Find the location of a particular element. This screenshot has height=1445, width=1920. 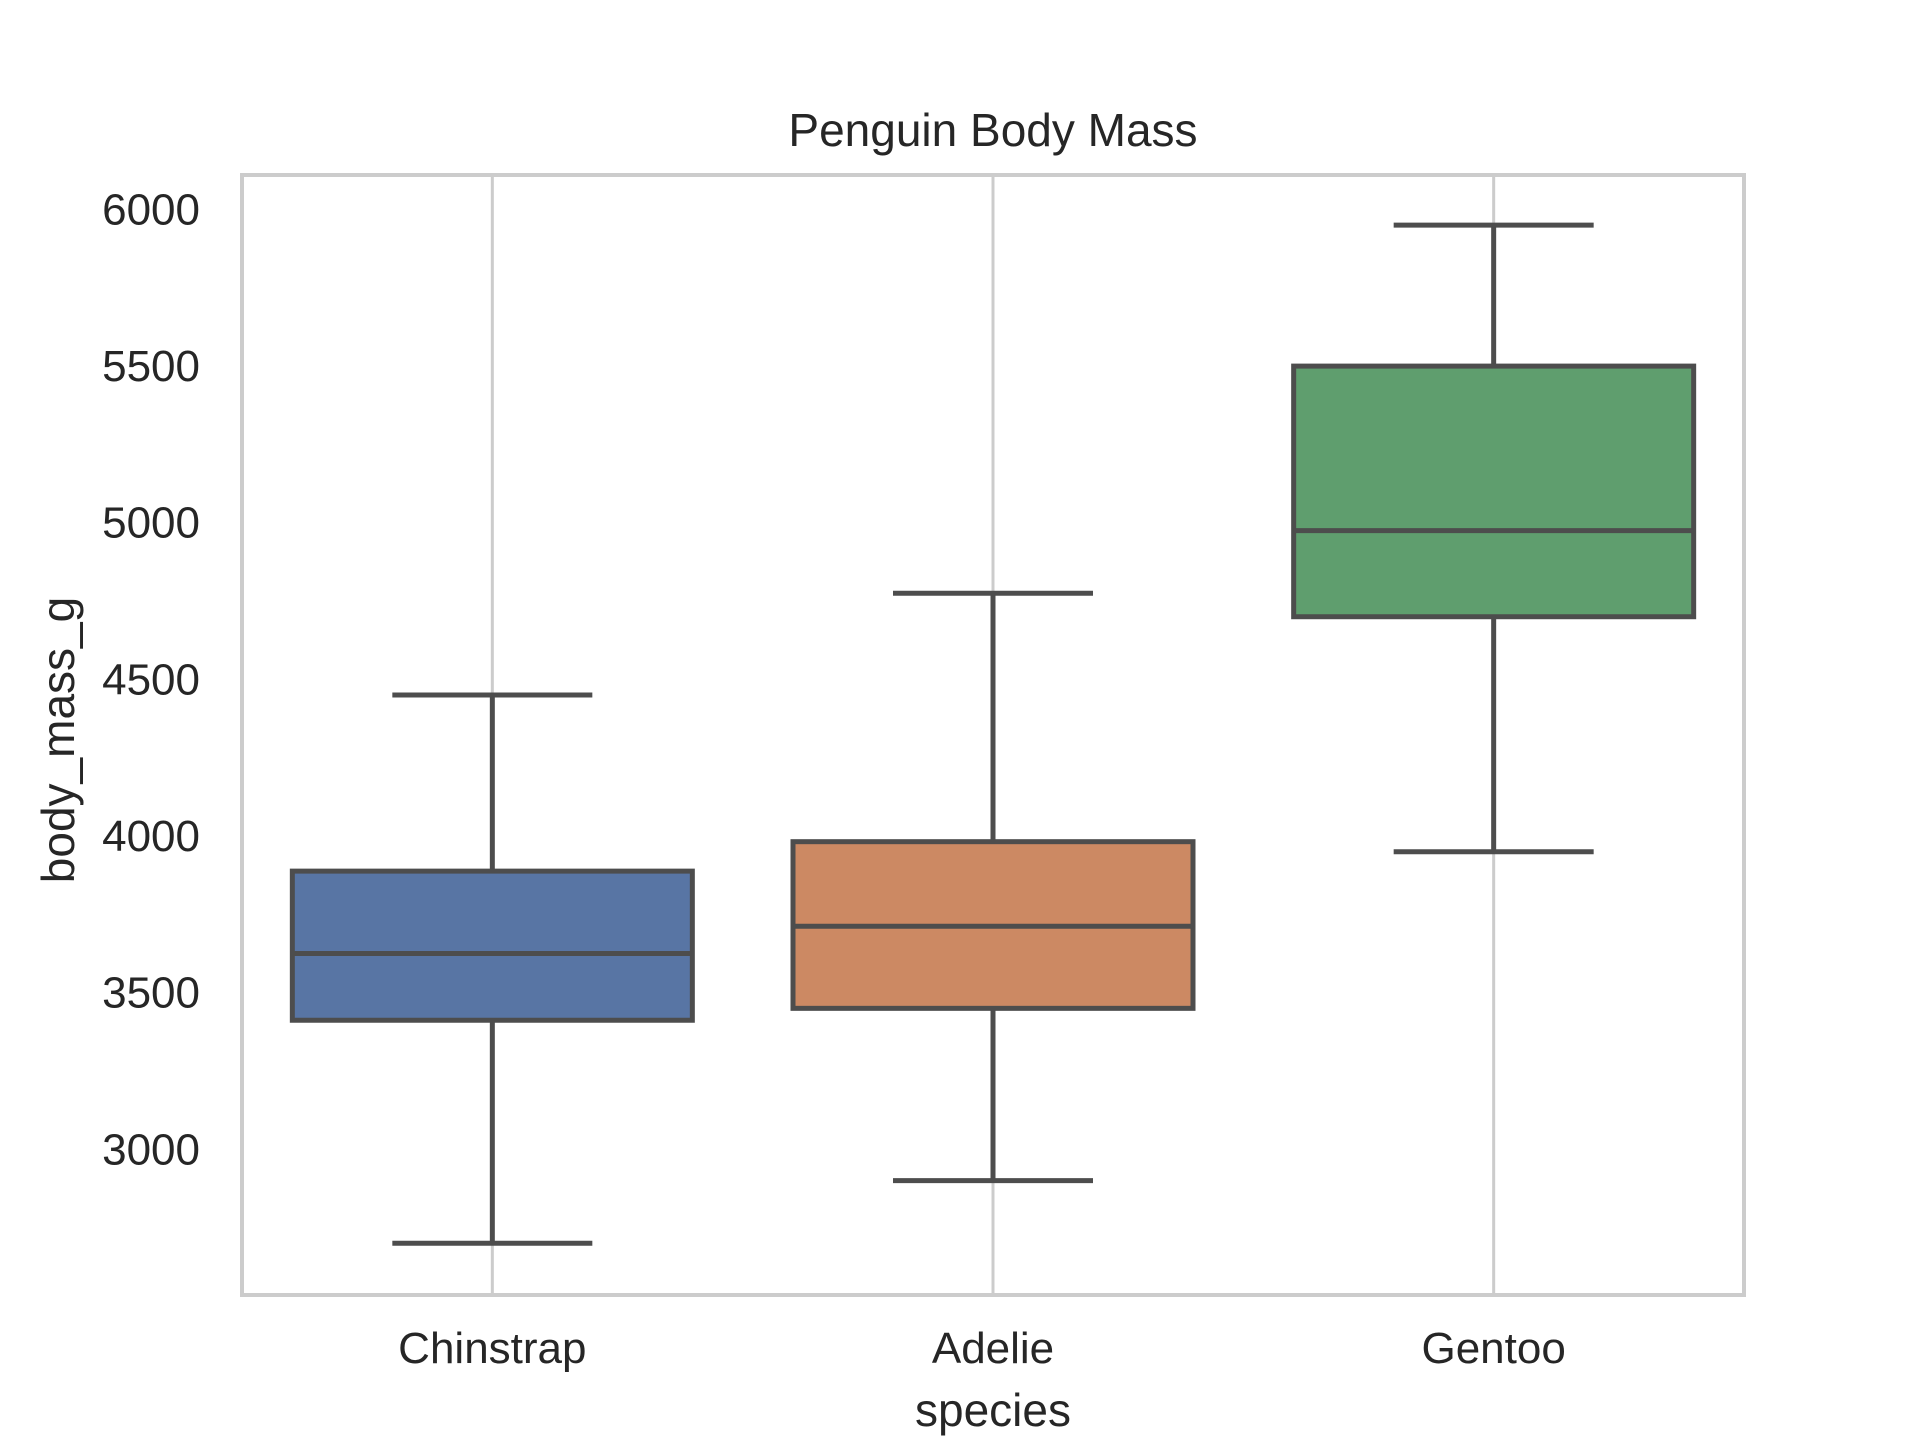

y-axis-label: body_mass_g is located at coordinates (58, 740).